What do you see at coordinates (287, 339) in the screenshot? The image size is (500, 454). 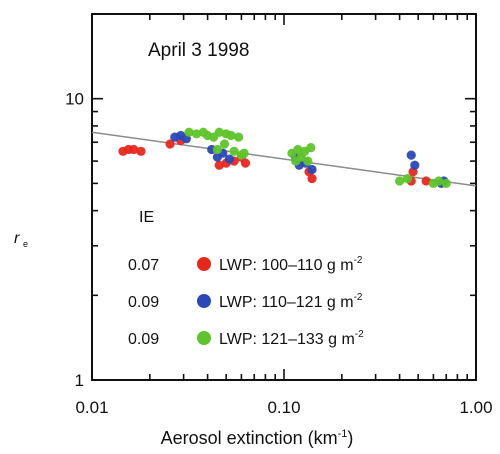 I see `legend-label-text: LWP: 121–133 g m` at bounding box center [287, 339].